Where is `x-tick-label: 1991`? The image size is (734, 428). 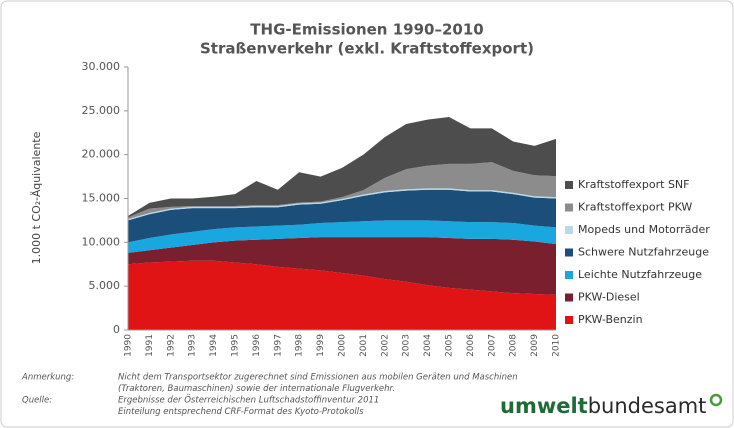
x-tick-label: 1991 is located at coordinates (150, 345).